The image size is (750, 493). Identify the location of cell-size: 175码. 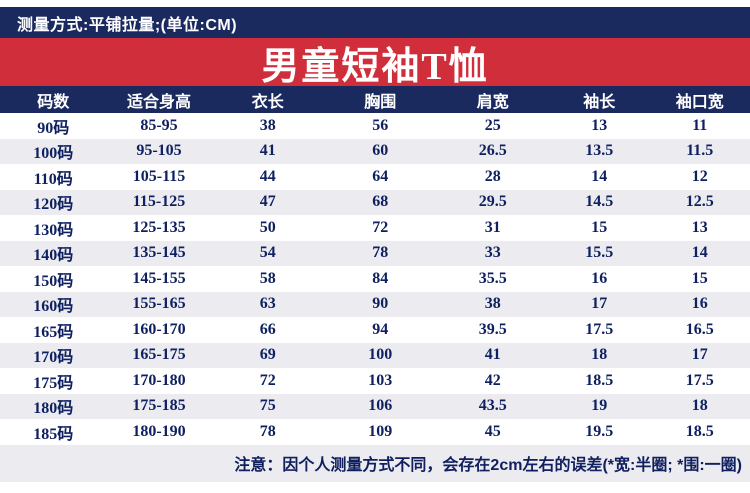
(53, 383).